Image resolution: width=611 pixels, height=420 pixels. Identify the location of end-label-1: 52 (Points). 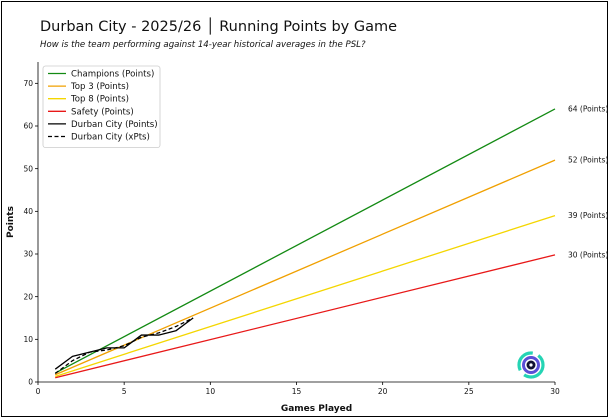
(588, 160).